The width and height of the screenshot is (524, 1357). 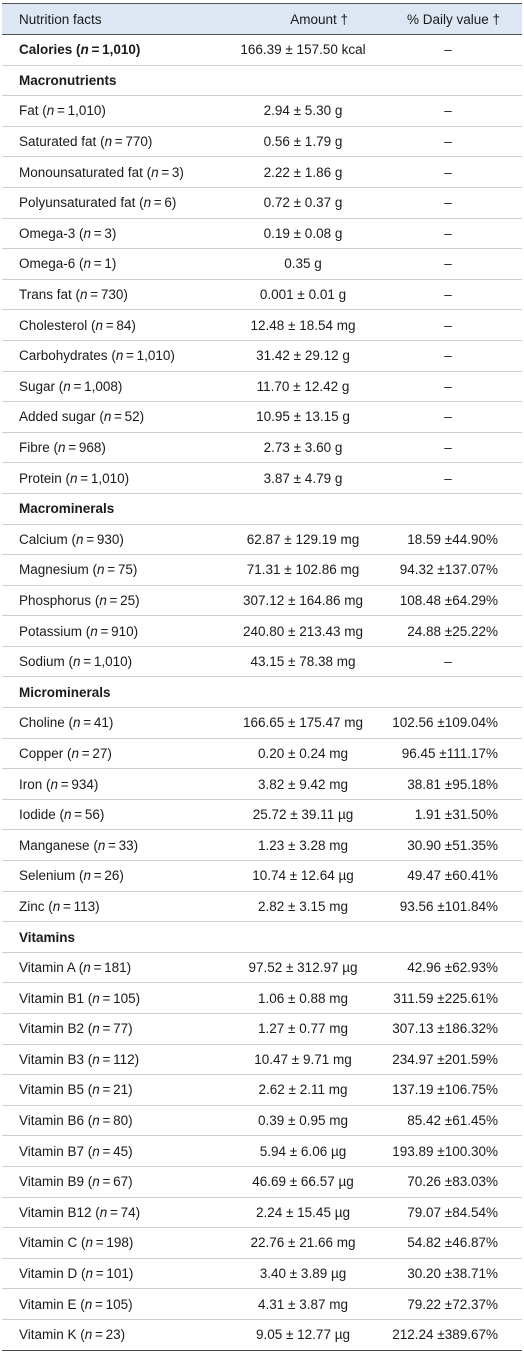 What do you see at coordinates (101, 723) in the screenshot?
I see `sample-size: 41` at bounding box center [101, 723].